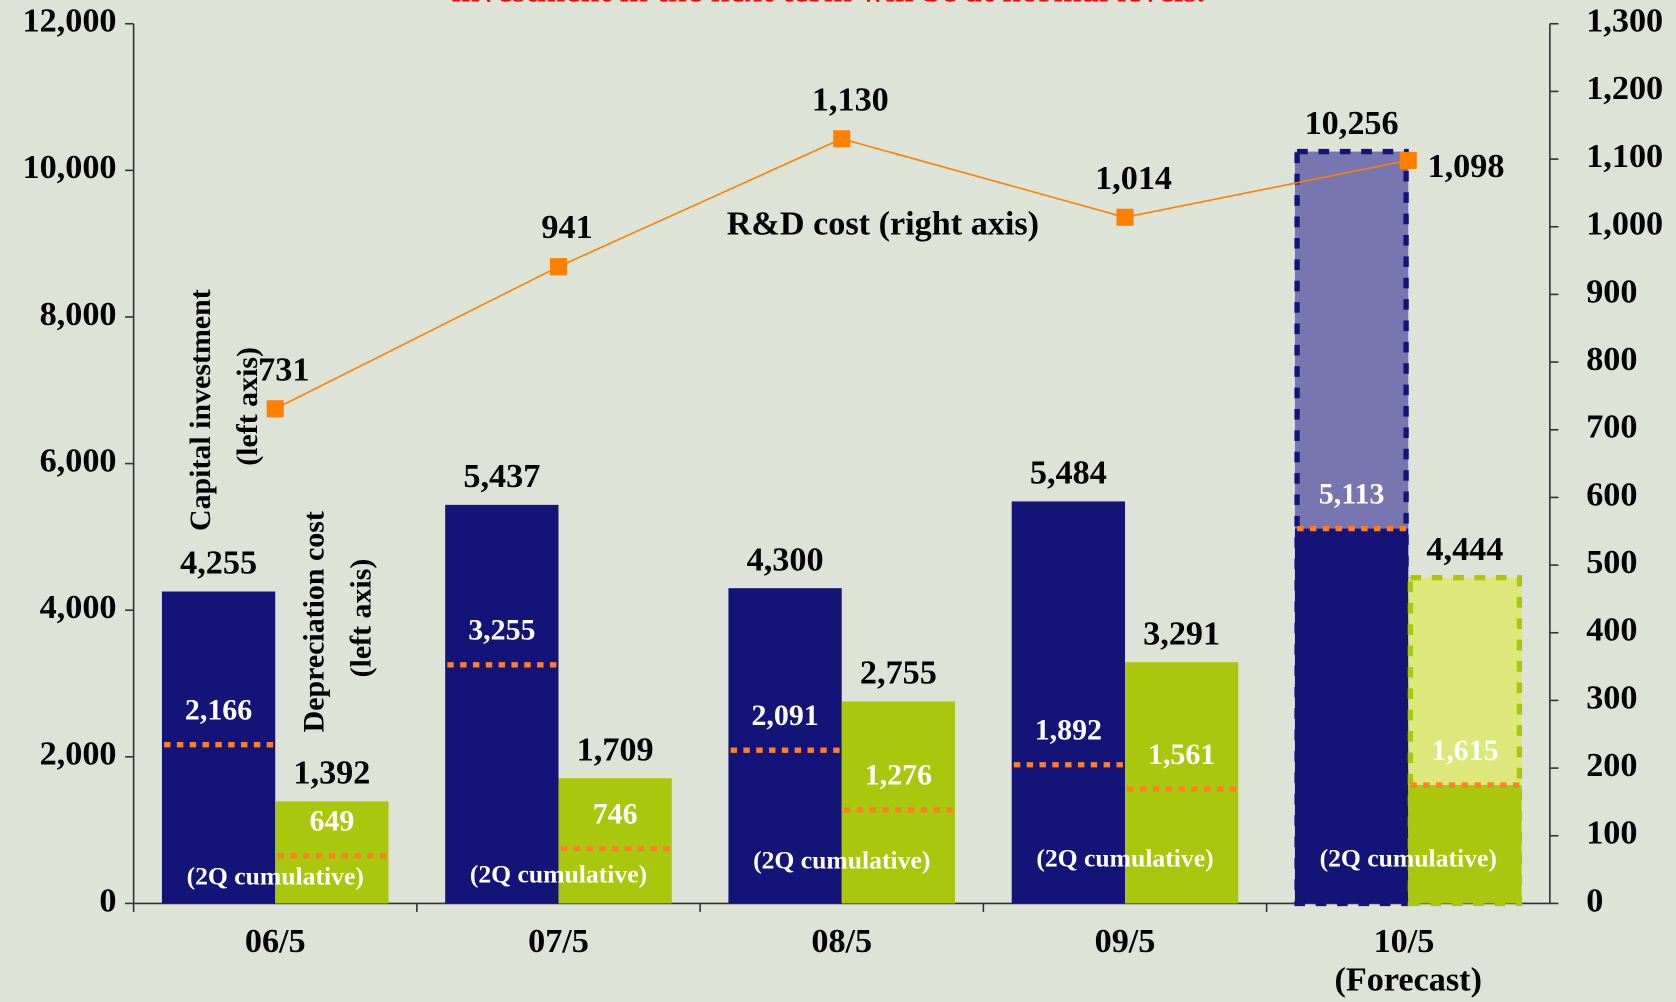 The height and width of the screenshot is (1002, 1676). Describe the element at coordinates (898, 775) in the screenshot. I see `cumulative-label: 1,276` at that location.